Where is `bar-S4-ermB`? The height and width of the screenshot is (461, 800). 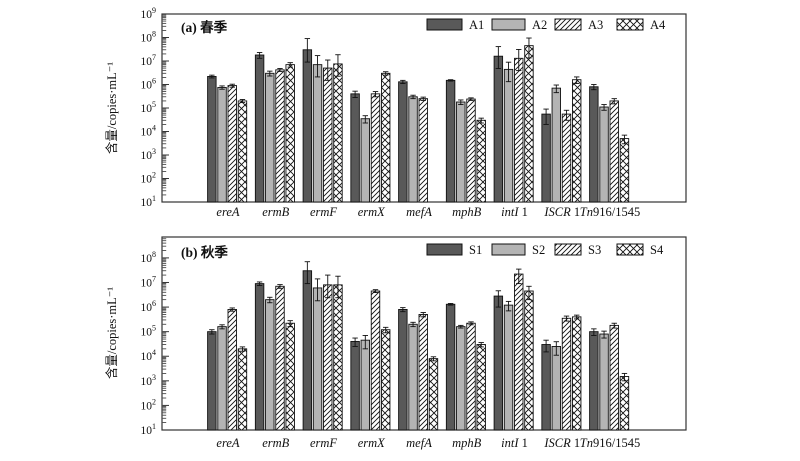 bar-S4-ermB is located at coordinates (290, 376).